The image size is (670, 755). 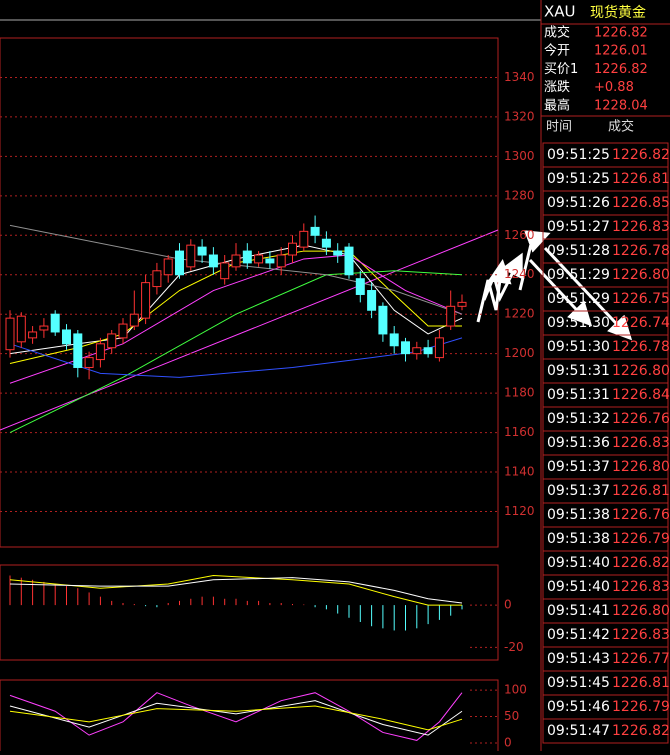 What do you see at coordinates (511, 716) in the screenshot?
I see `y-tick-label: 50` at bounding box center [511, 716].